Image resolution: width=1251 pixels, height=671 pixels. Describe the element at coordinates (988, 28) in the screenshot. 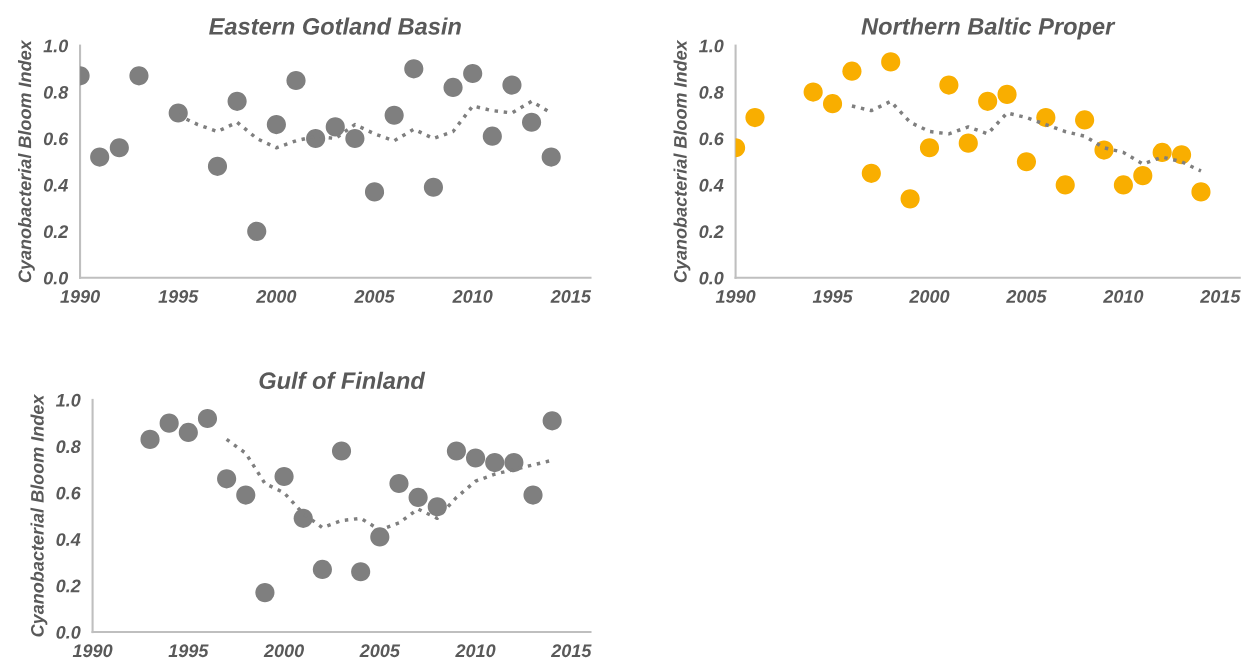

I see `chart-title: Northern Baltic Proper` at that location.